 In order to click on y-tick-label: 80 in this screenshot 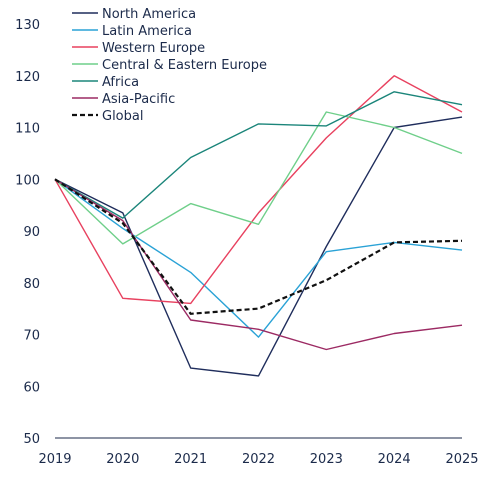, I will do `click(31, 284)`.